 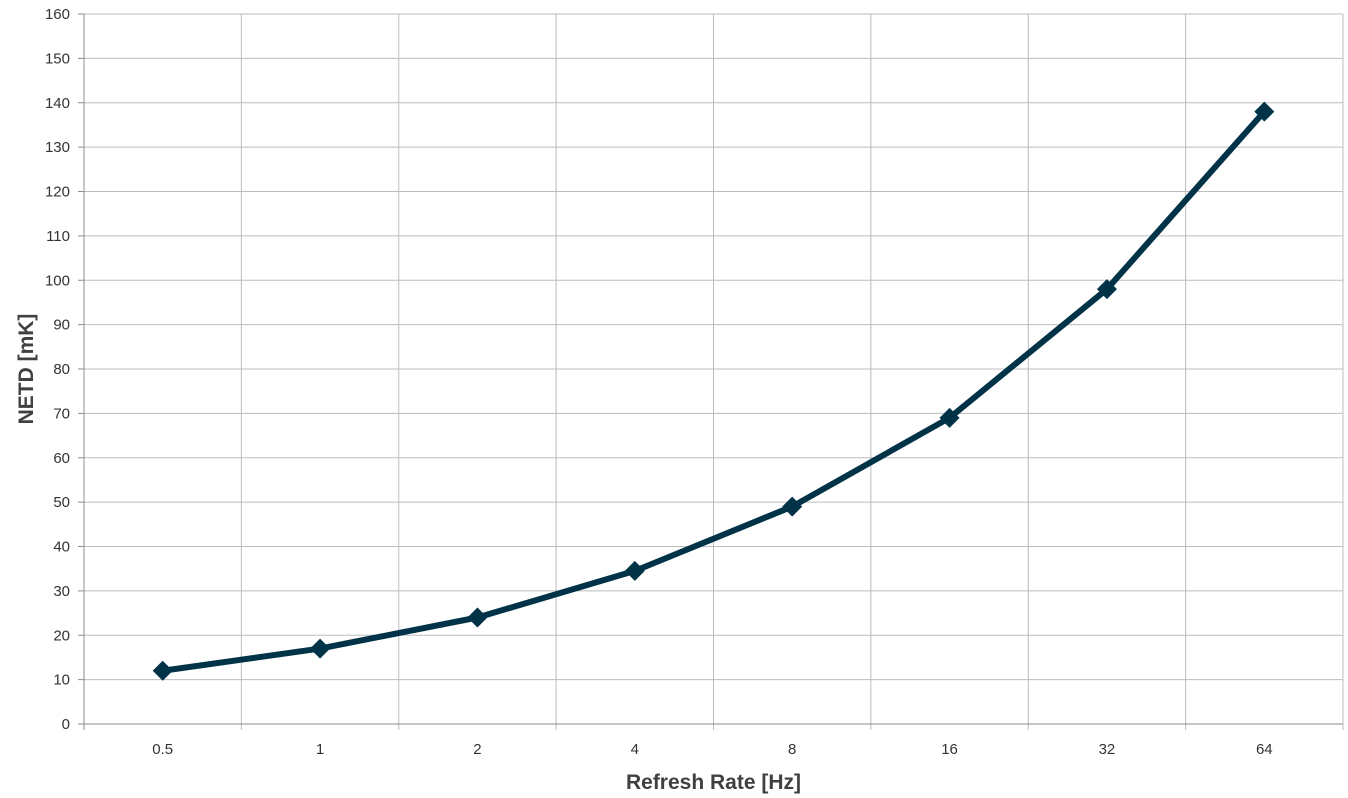 What do you see at coordinates (61, 591) in the screenshot?
I see `y-tick-label: 30` at bounding box center [61, 591].